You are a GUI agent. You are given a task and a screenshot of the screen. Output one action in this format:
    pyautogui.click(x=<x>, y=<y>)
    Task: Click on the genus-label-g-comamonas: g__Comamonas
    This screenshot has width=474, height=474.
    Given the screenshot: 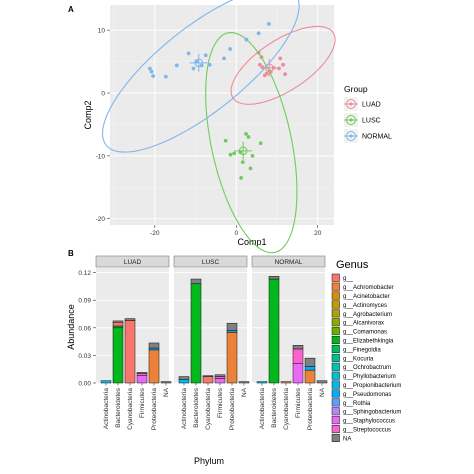 What is the action you would take?
    pyautogui.click(x=365, y=333)
    